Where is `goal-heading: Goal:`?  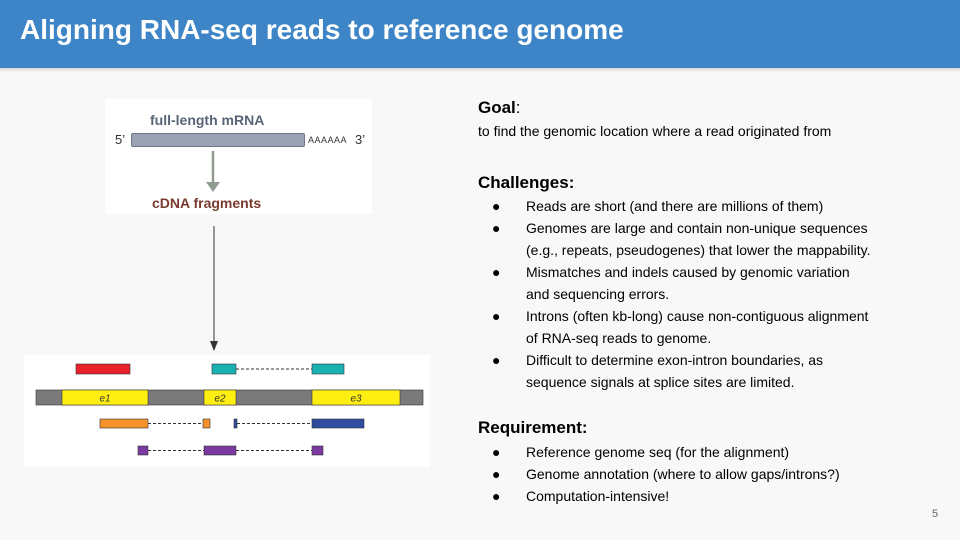
goal-heading: Goal: is located at coordinates (499, 107).